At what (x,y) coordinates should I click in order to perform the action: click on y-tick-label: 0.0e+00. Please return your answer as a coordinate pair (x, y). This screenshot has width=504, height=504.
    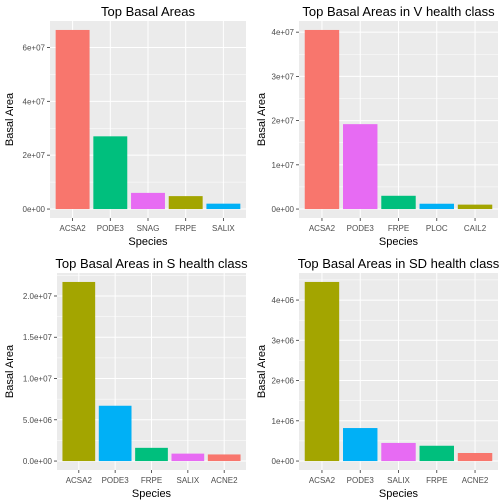
    Looking at the image, I should click on (38, 461).